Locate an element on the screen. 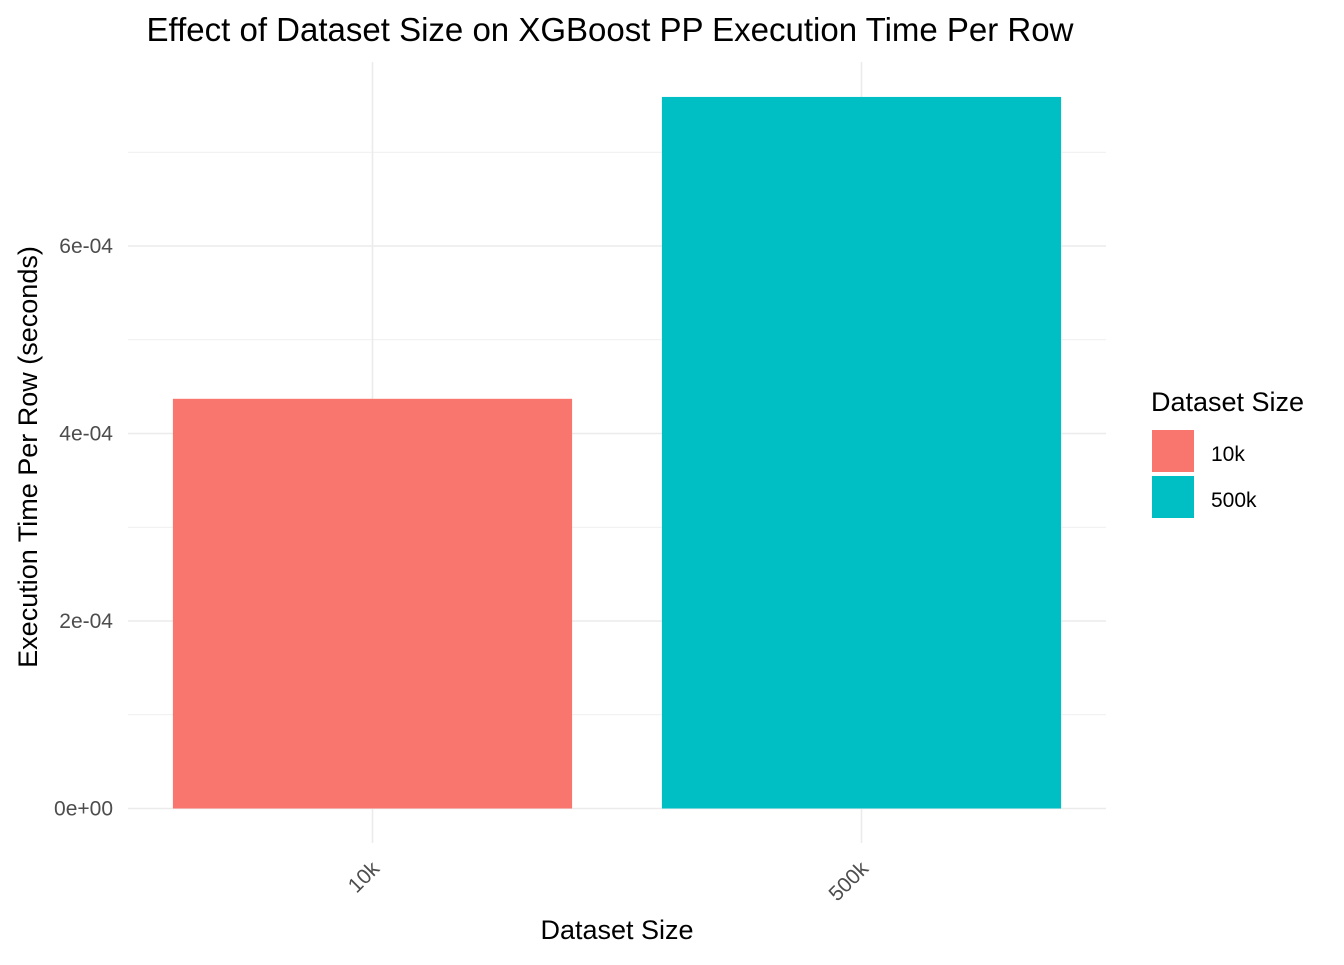  bar-10k is located at coordinates (372, 603).